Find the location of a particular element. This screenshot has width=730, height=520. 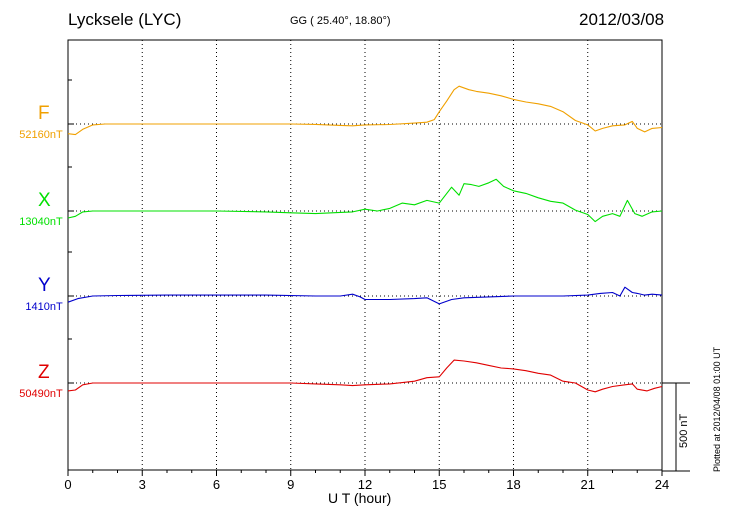

baseline-value-x: 13040nT is located at coordinates (41, 222).